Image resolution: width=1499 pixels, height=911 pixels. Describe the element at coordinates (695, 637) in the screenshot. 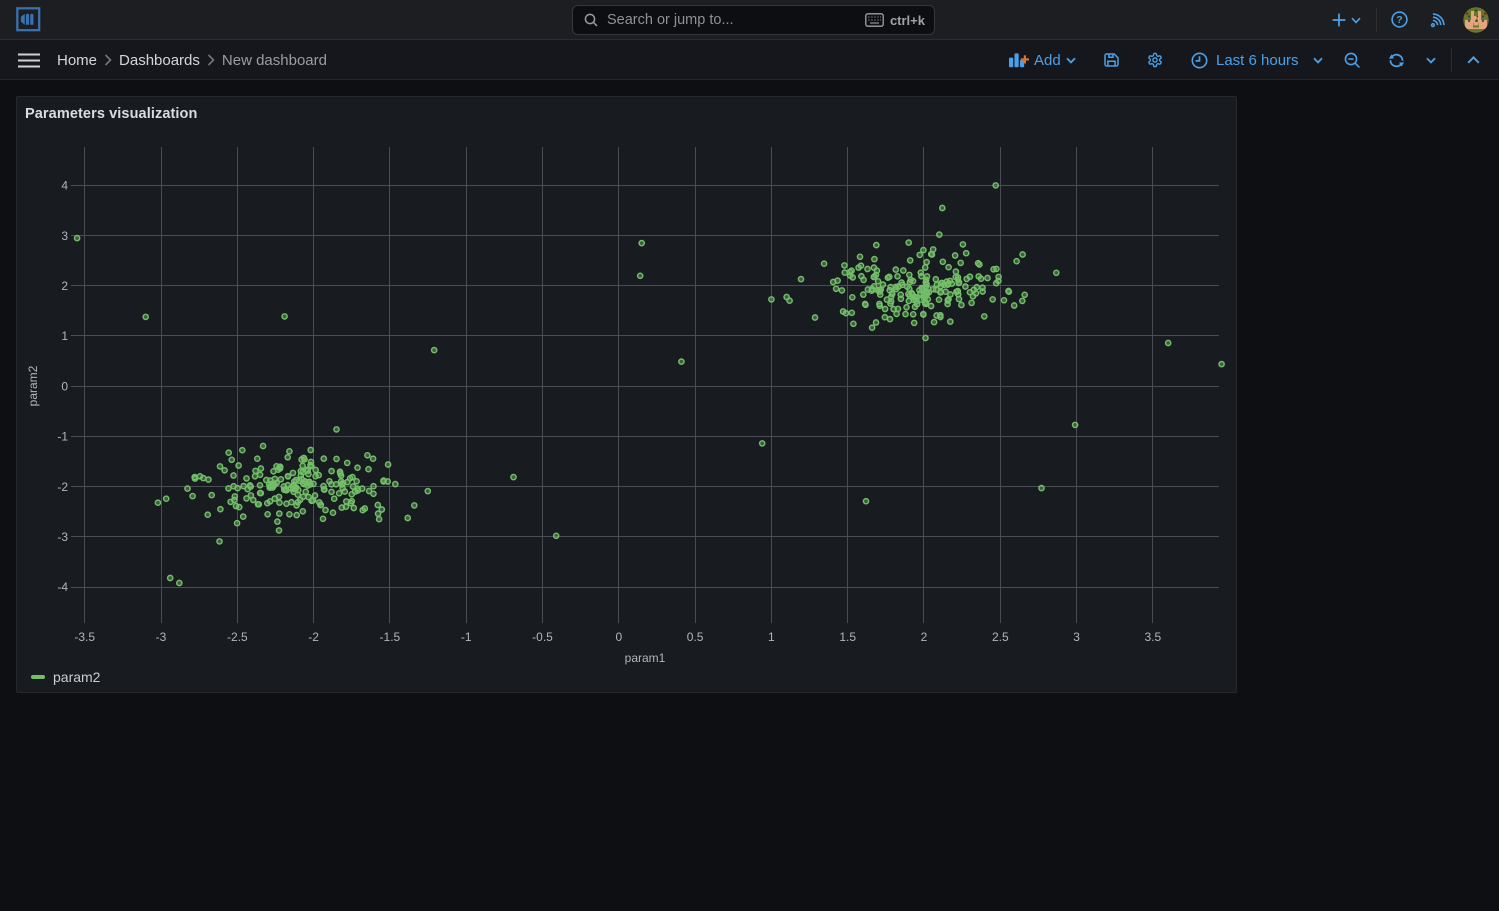

I see `svg-text: 0.5` at that location.